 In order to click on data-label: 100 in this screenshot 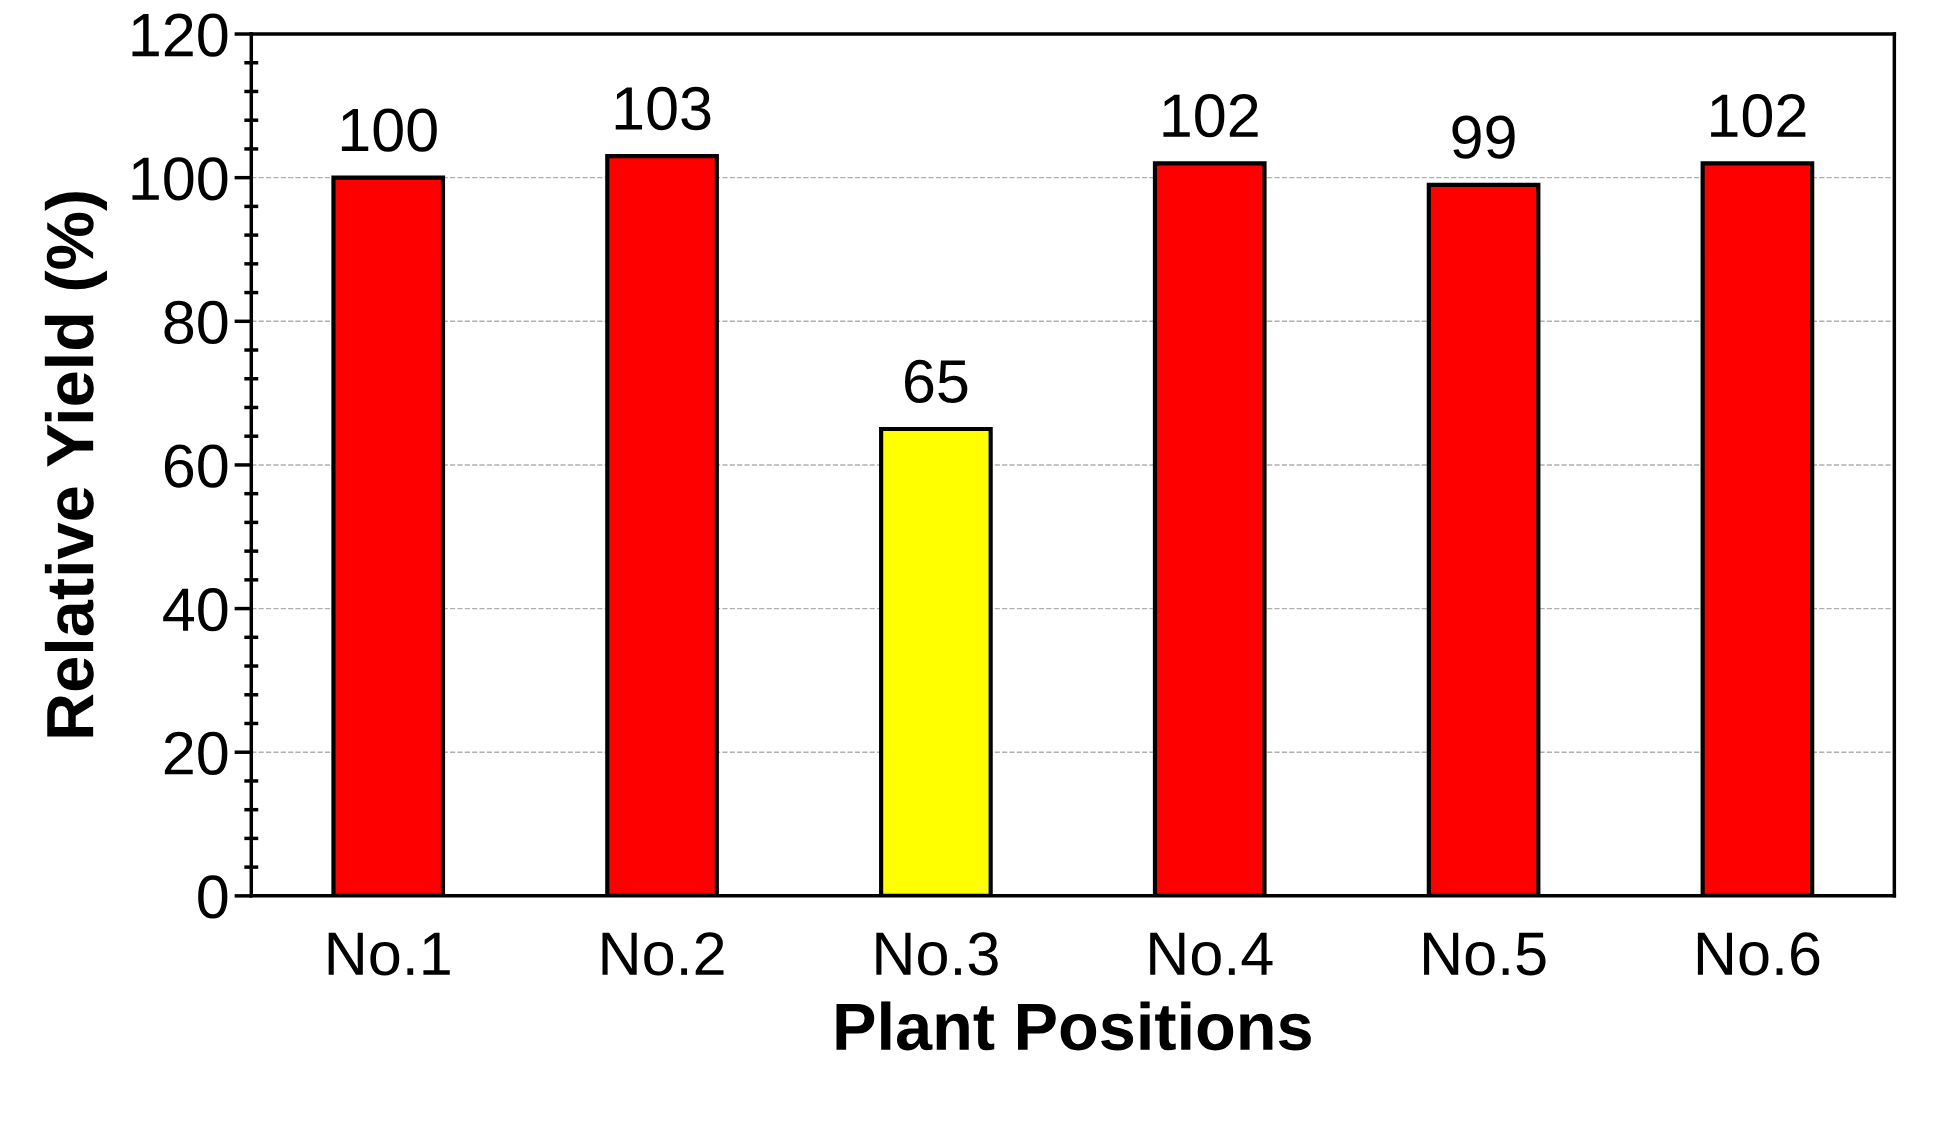, I will do `click(389, 130)`.